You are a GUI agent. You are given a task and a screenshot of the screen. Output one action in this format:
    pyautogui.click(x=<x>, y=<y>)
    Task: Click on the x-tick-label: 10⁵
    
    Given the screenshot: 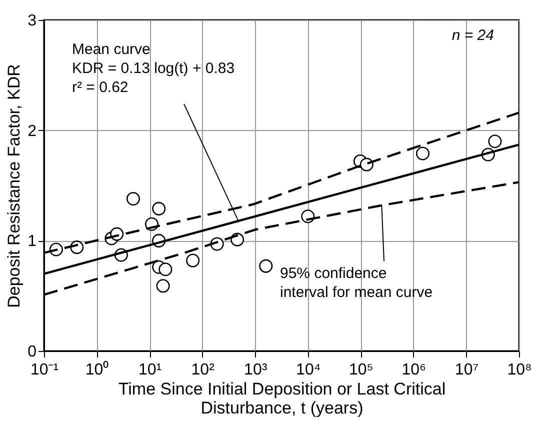 What is the action you would take?
    pyautogui.click(x=361, y=370)
    